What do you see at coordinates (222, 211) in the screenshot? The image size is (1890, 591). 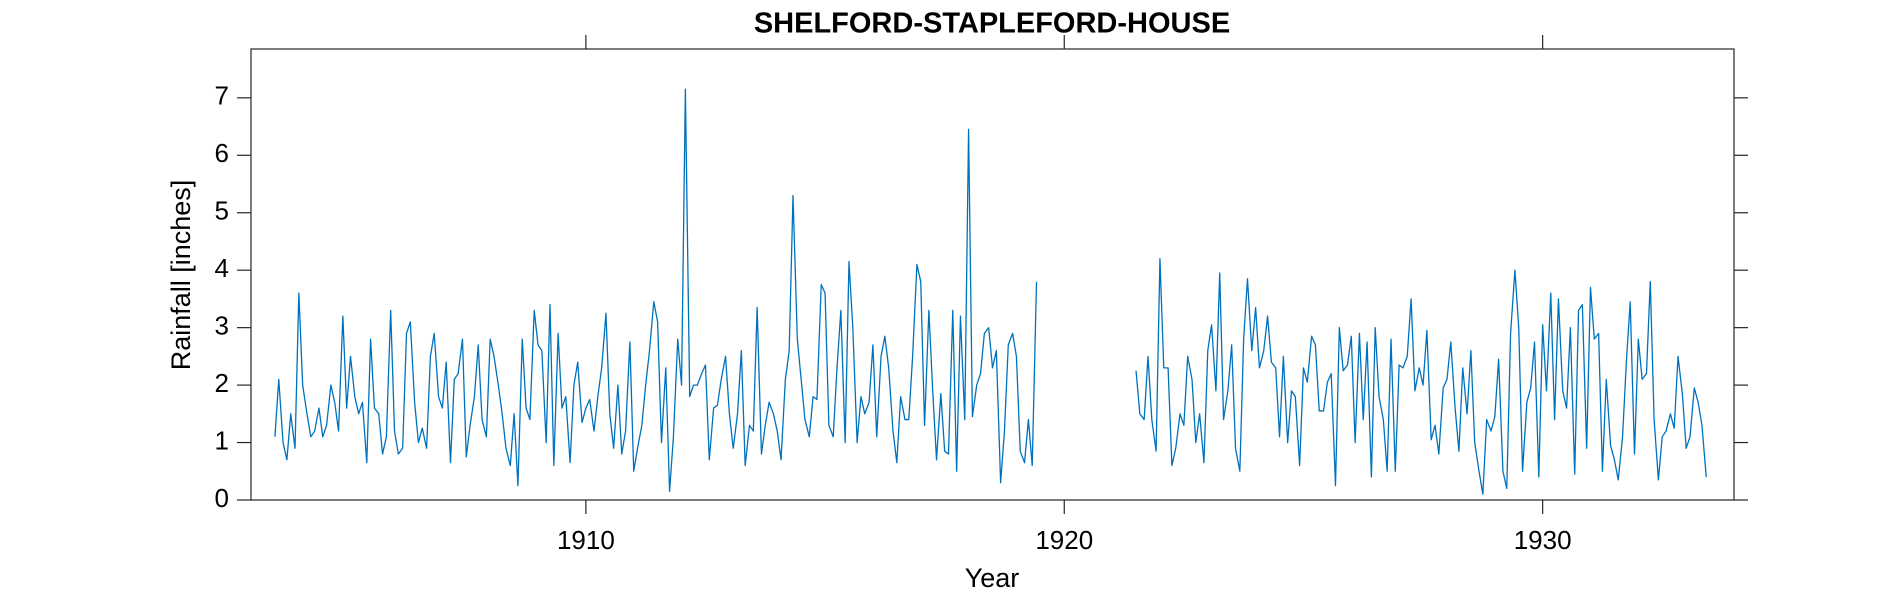 I see `y-tick-label: 5` at bounding box center [222, 211].